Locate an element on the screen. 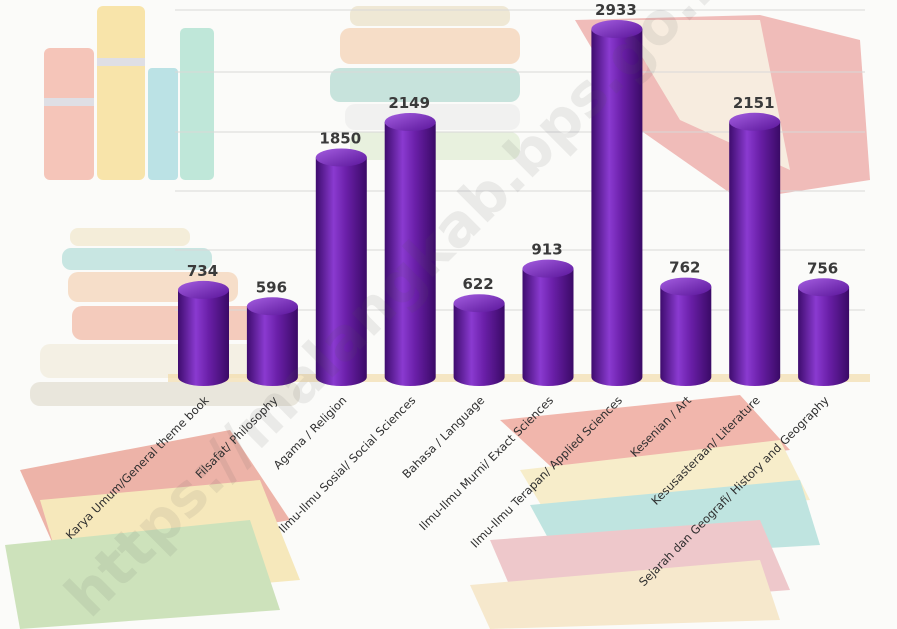 This screenshot has width=897, height=629. value-label: 913 is located at coordinates (546, 250).